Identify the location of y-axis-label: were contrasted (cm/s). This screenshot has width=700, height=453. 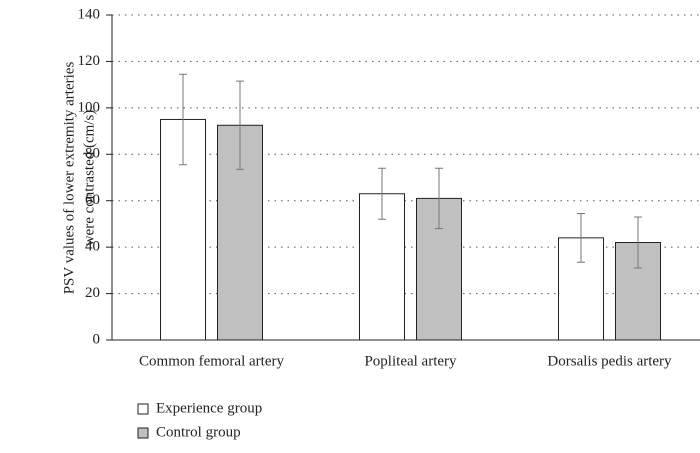
(89, 178).